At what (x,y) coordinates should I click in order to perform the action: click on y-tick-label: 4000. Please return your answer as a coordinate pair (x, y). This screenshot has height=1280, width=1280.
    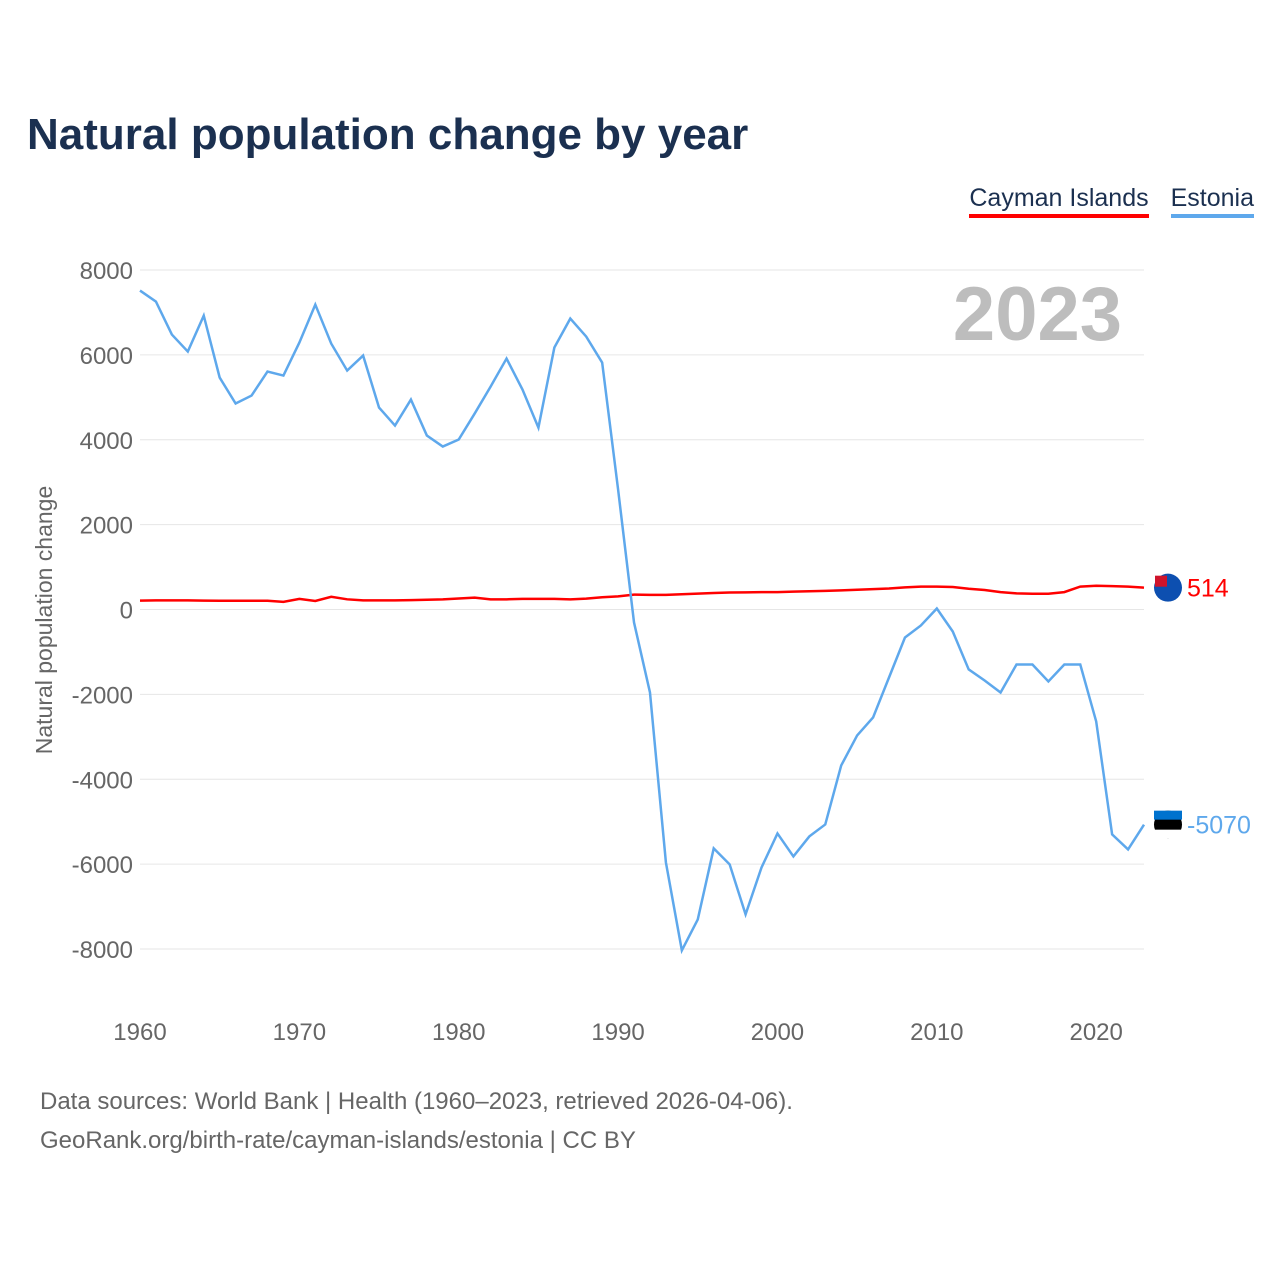
    Looking at the image, I should click on (106, 441).